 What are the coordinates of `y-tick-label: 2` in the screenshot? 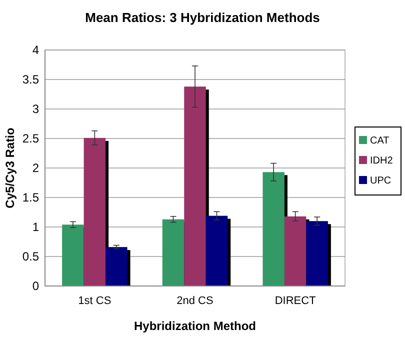 It's located at (36, 168).